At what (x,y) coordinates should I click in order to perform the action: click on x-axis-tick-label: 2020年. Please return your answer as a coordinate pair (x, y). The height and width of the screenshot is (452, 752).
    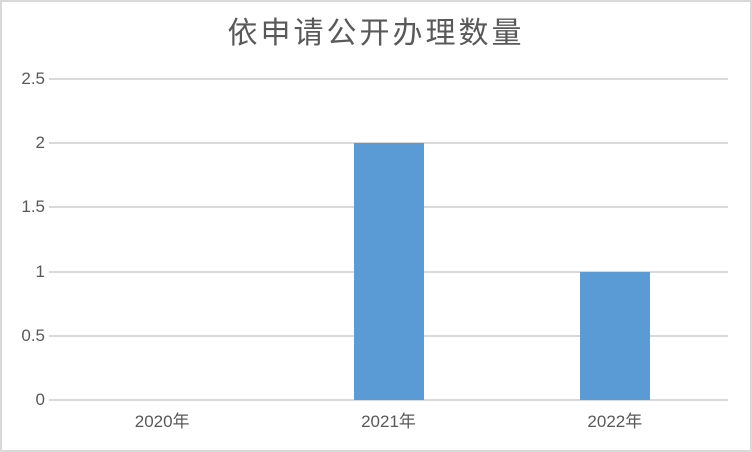
    Looking at the image, I should click on (162, 421).